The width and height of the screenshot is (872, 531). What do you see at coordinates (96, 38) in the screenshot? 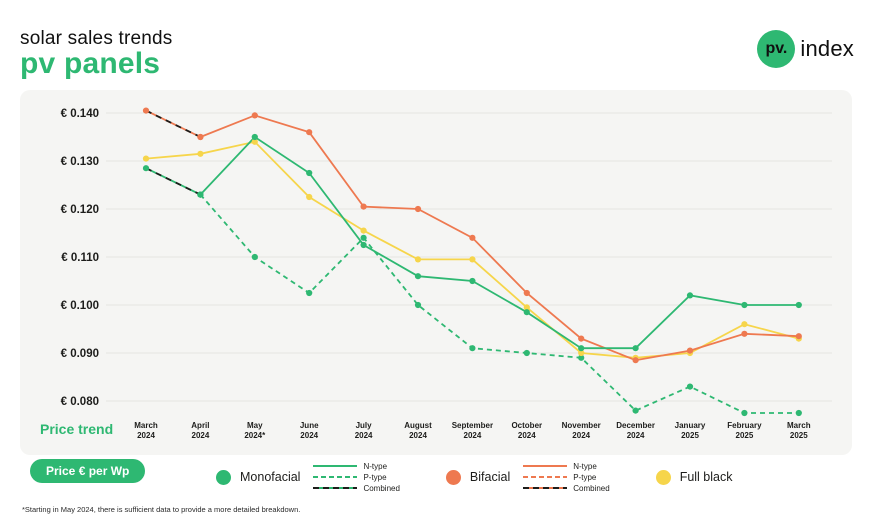
I see `page-subtitle: solar sales trends` at bounding box center [96, 38].